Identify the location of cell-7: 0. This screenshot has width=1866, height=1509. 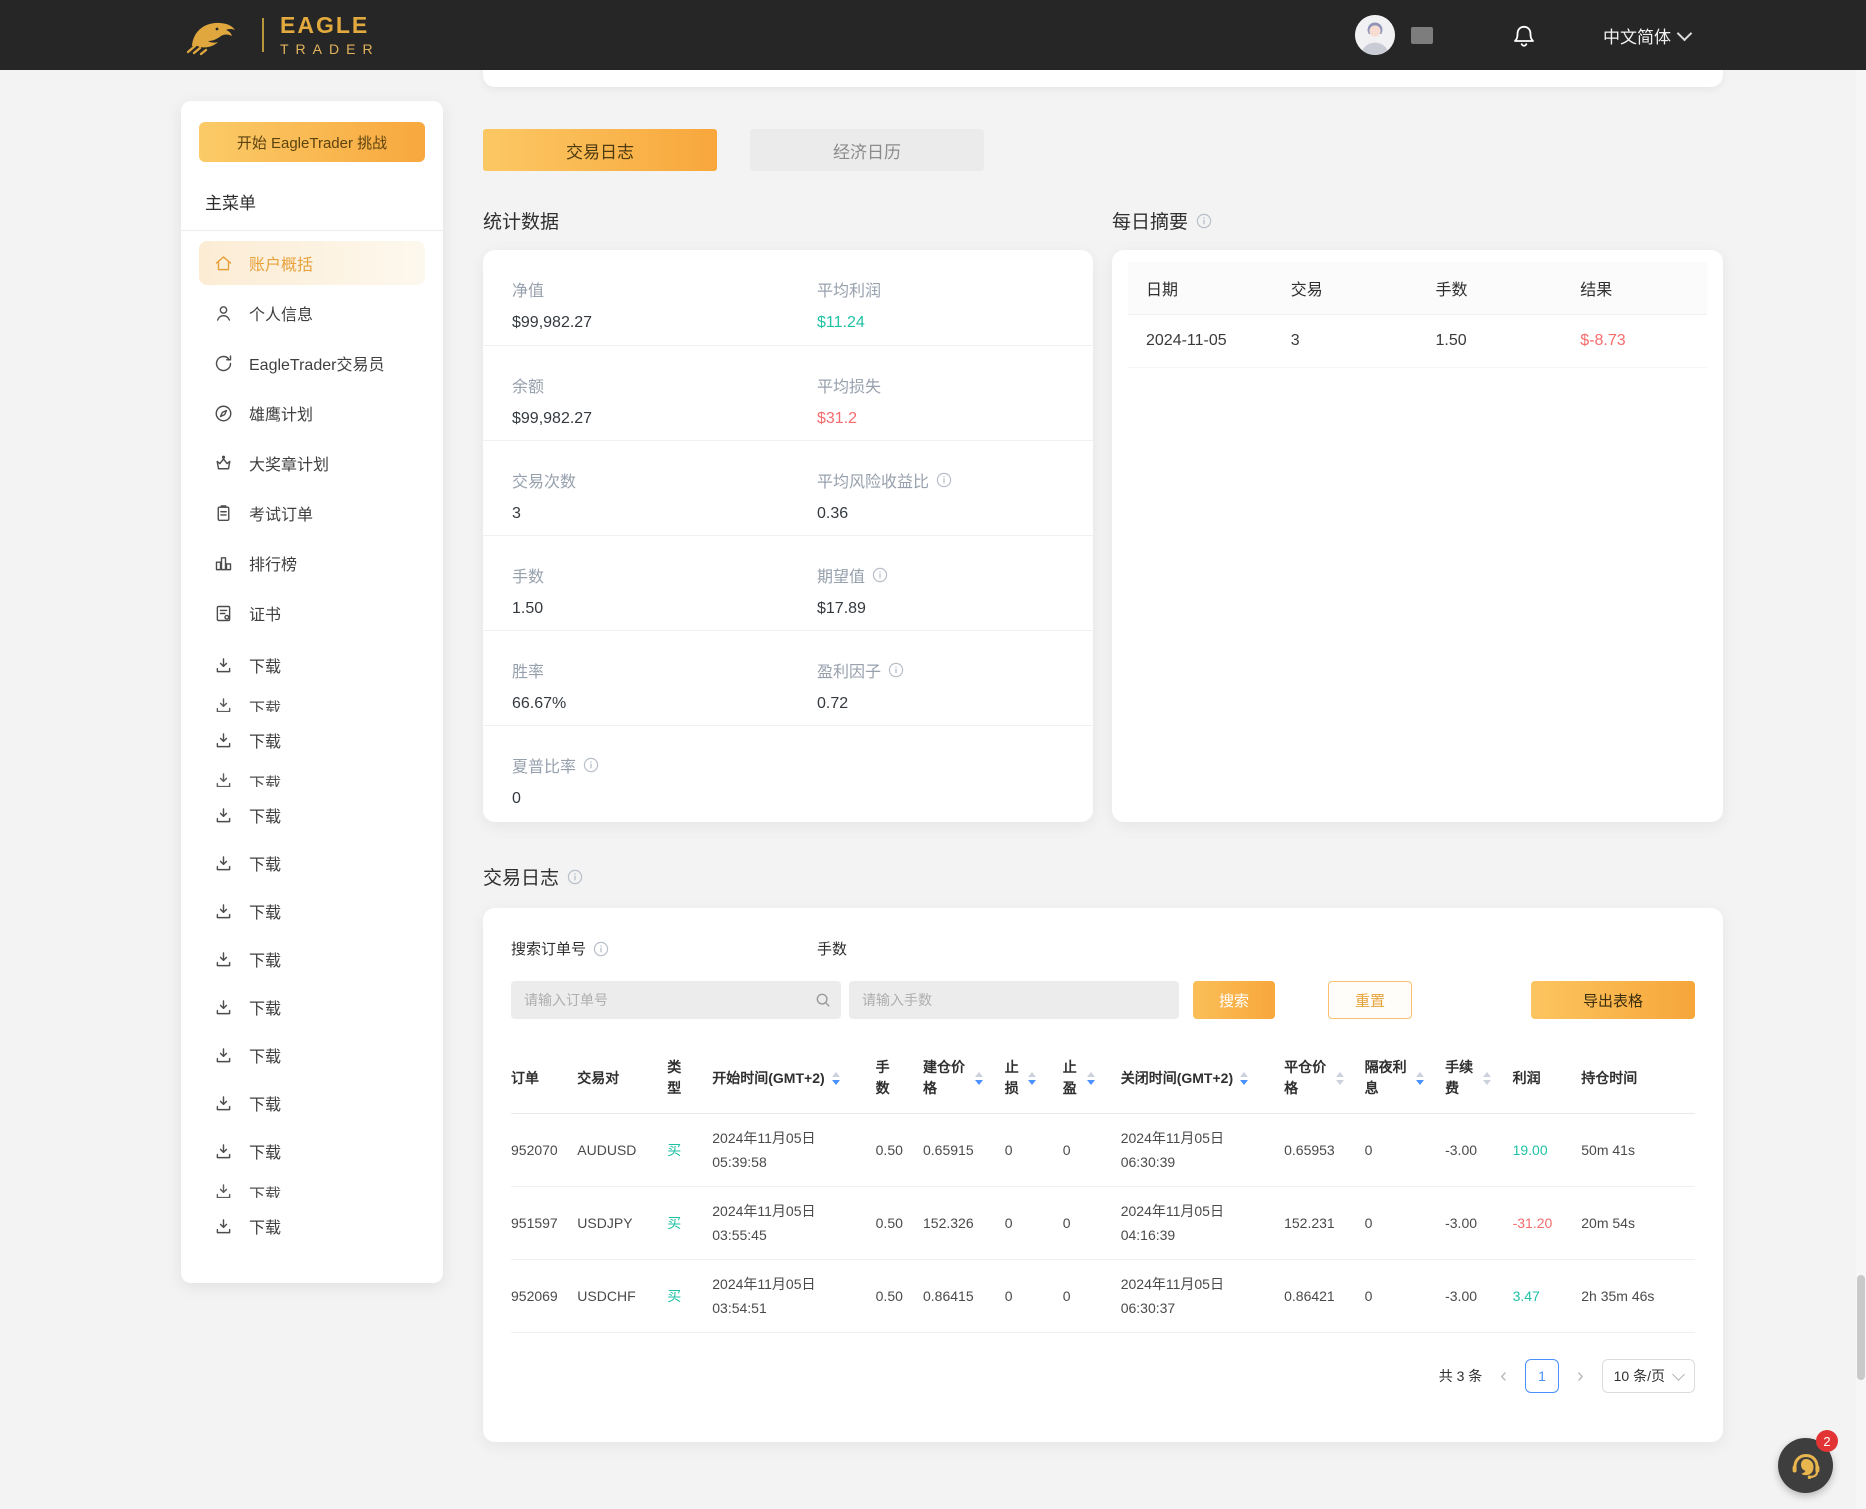
(1066, 1223).